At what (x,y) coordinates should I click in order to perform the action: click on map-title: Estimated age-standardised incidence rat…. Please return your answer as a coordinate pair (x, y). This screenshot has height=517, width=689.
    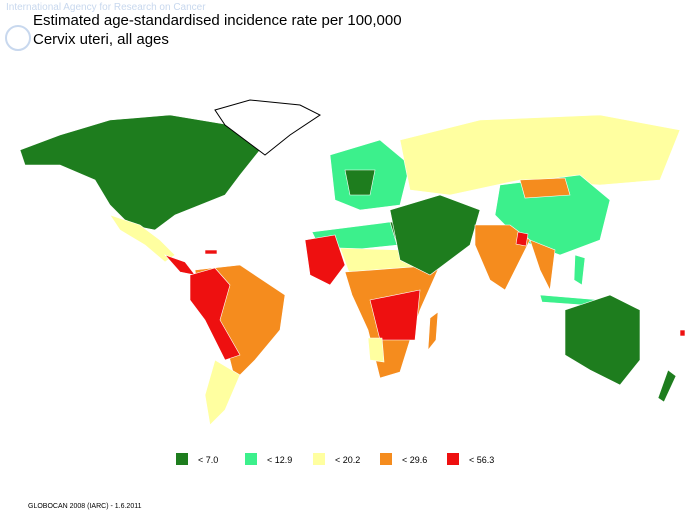
    Looking at the image, I should click on (217, 20).